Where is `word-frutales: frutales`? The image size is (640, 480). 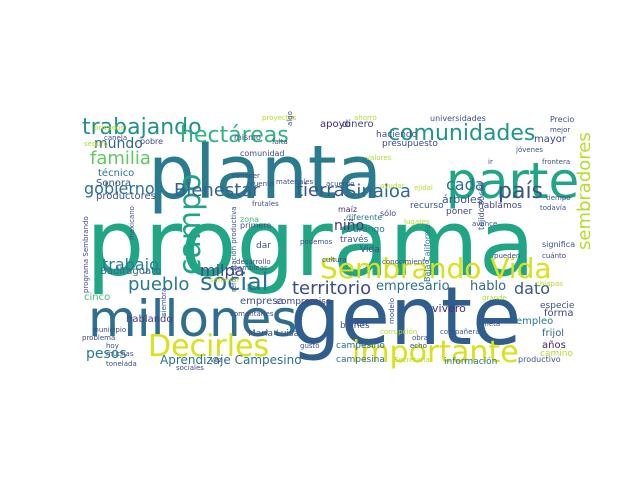
word-frutales: frutales is located at coordinates (265, 204).